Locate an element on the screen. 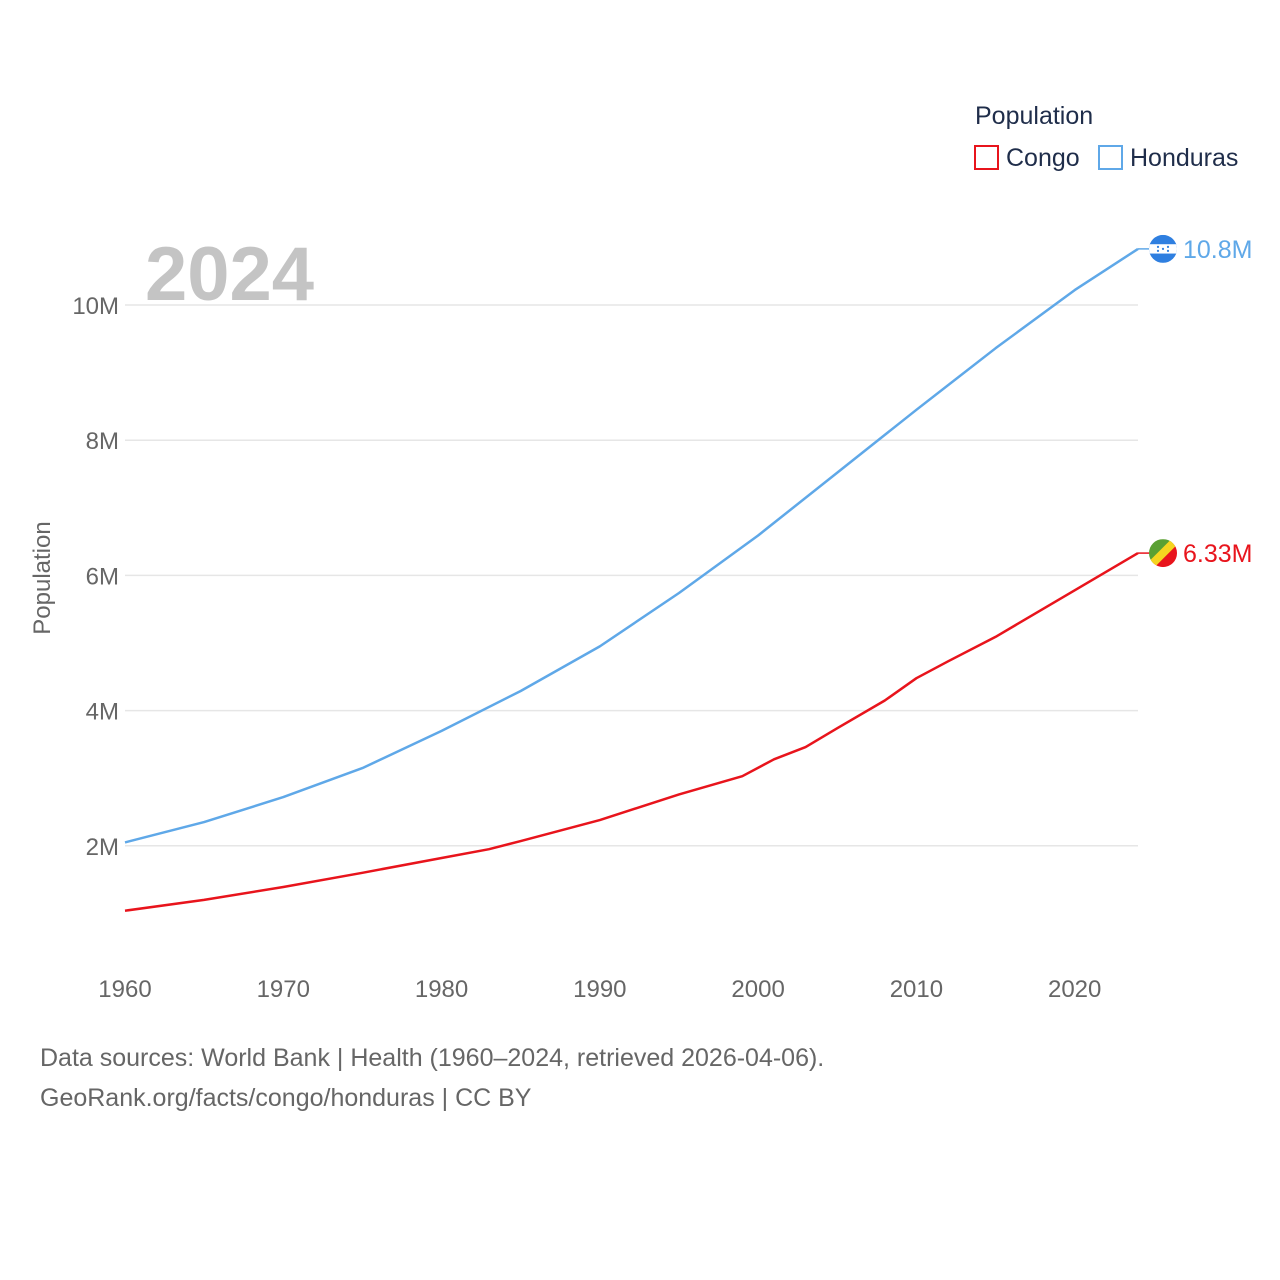 Image resolution: width=1280 pixels, height=1280 pixels. x-tick-label: 1980 is located at coordinates (441, 989).